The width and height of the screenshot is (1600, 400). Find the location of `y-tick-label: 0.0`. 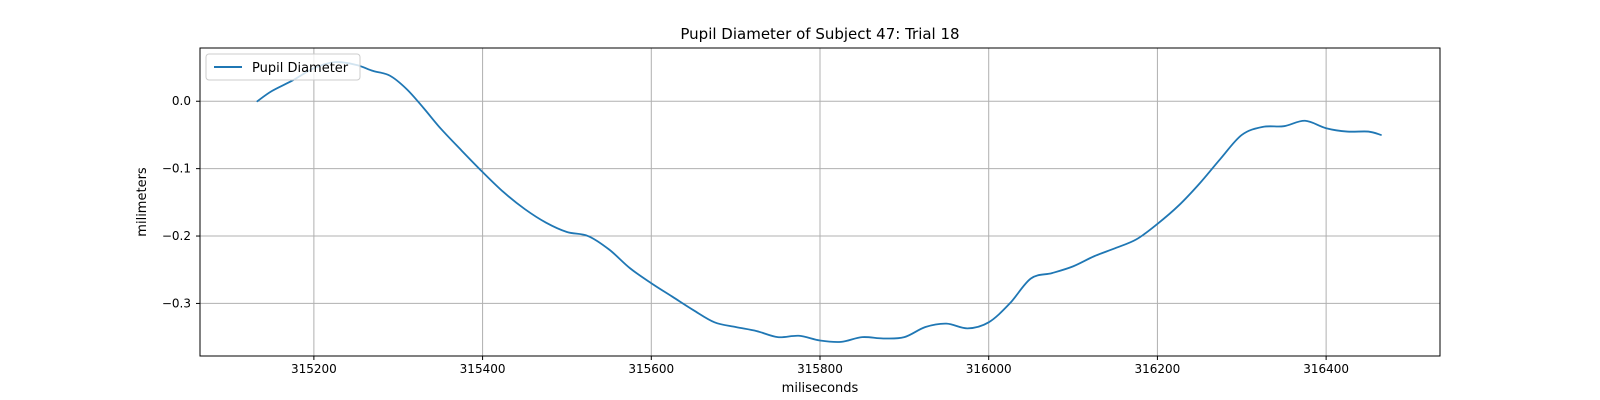

y-tick-label: 0.0 is located at coordinates (181, 101).